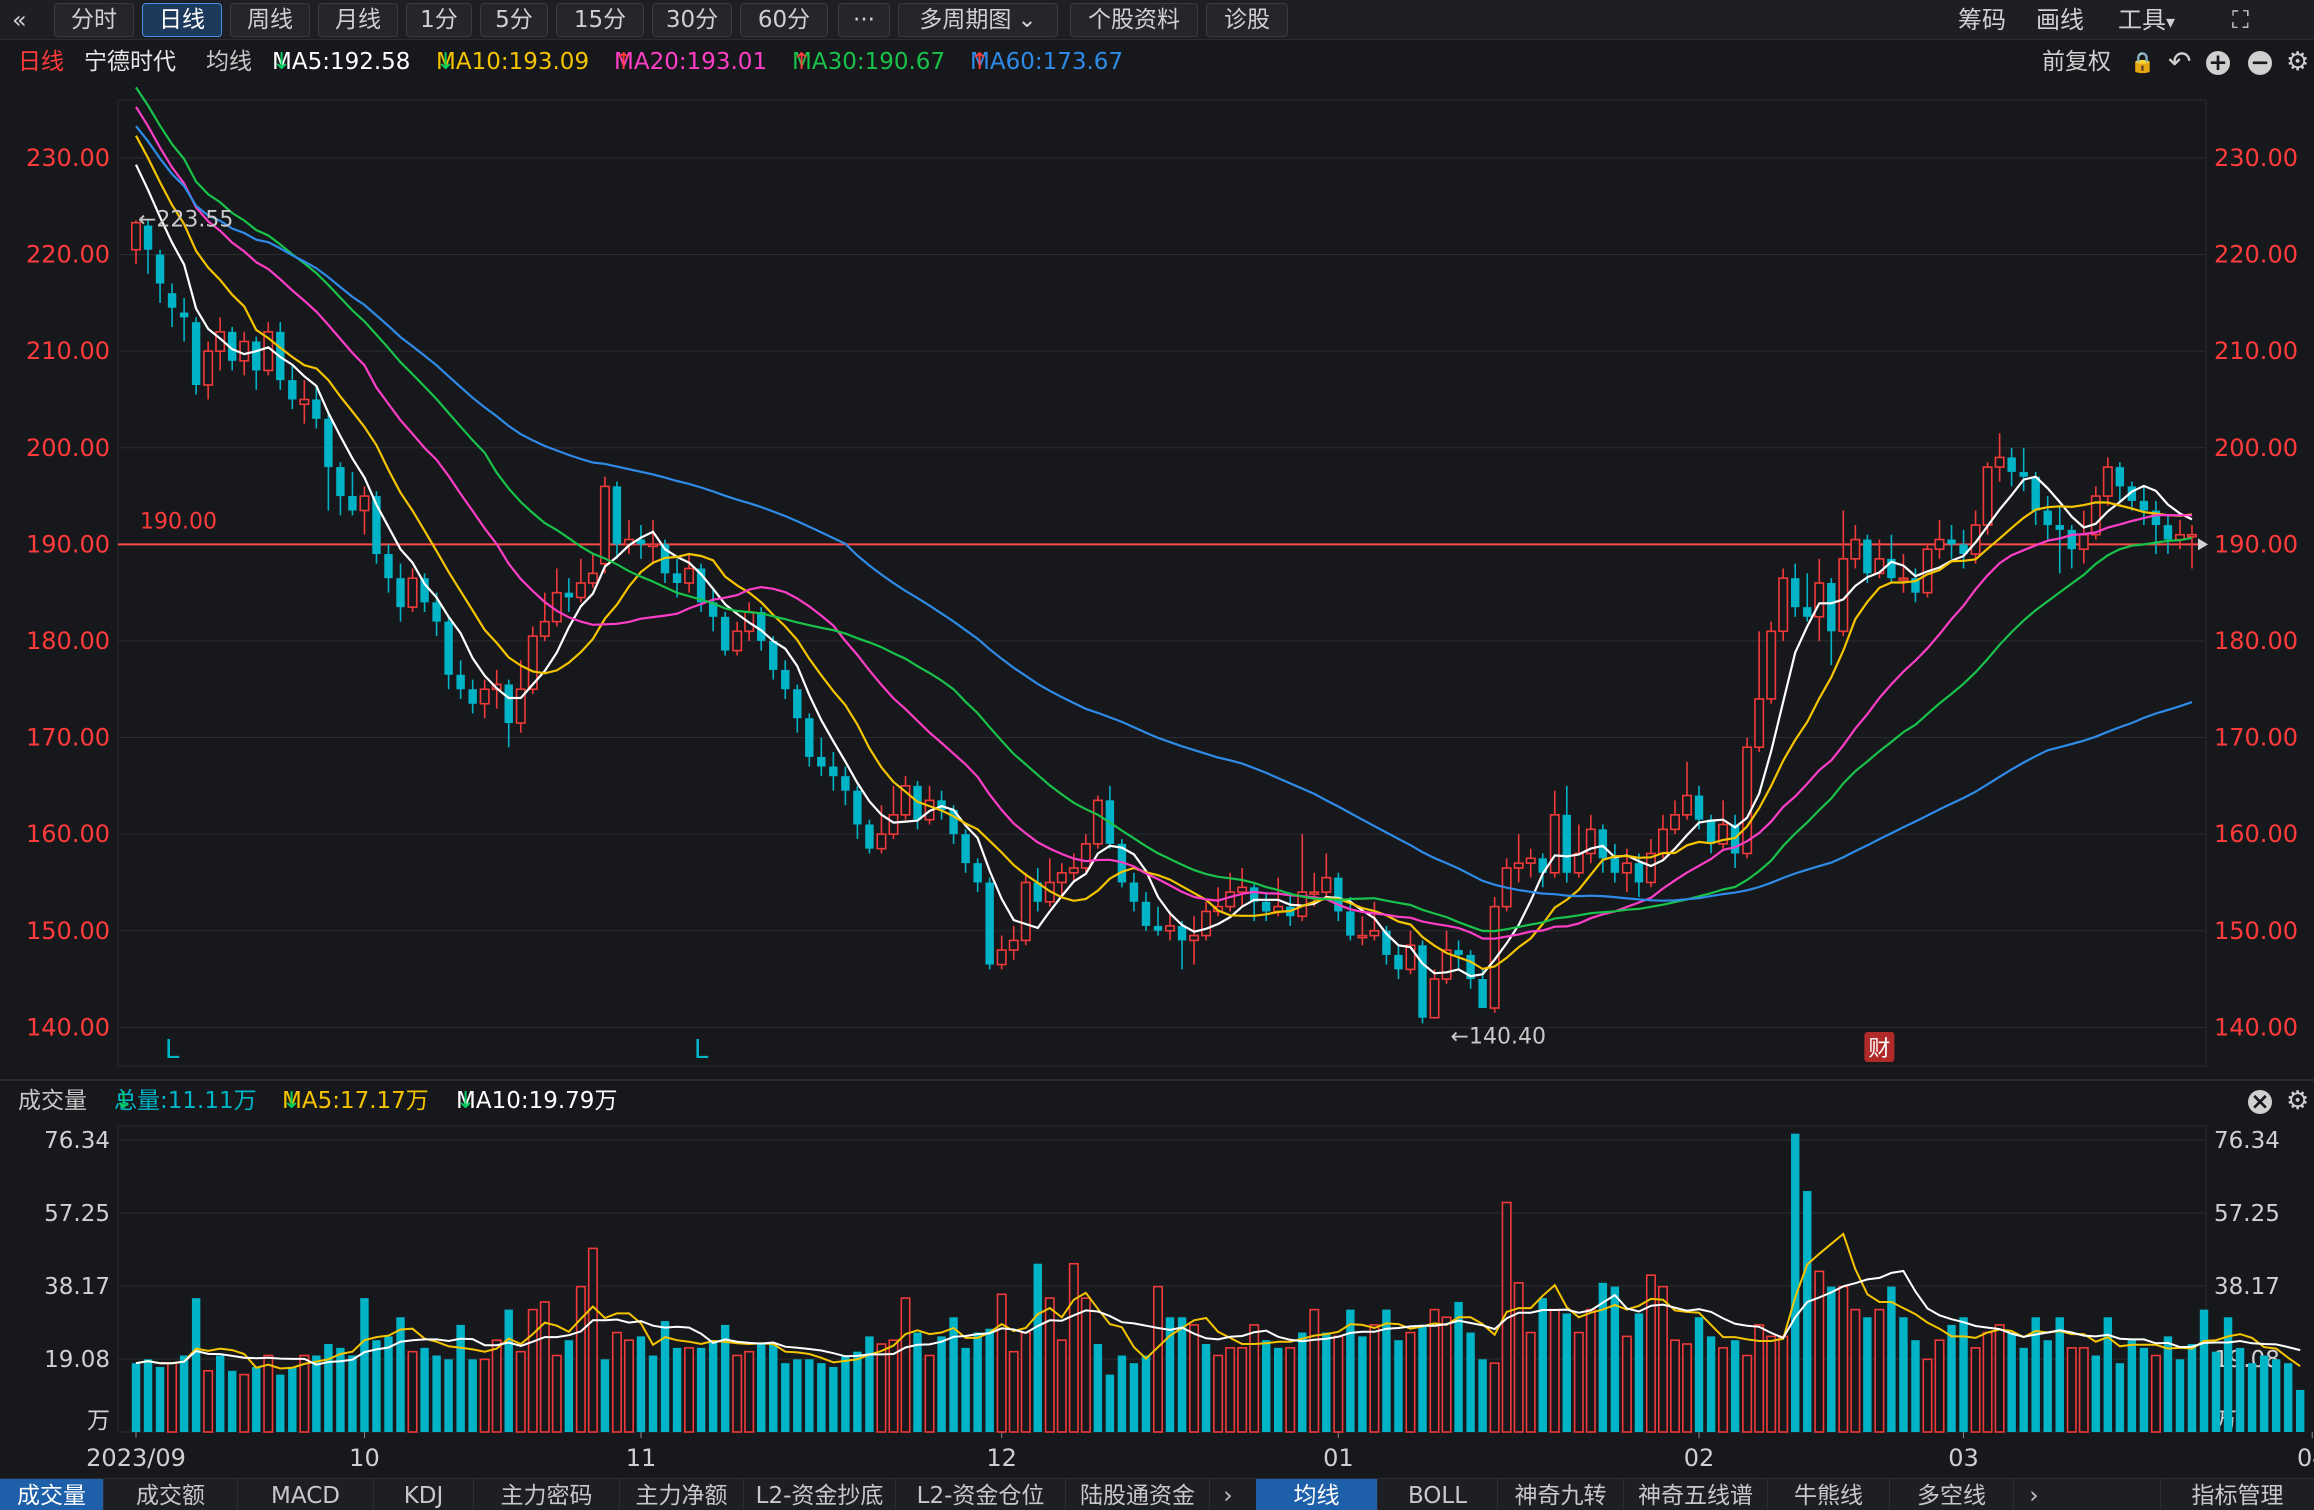 This screenshot has width=2314, height=1510. Describe the element at coordinates (784, 20) in the screenshot. I see `period-button-60min: 60分` at that location.